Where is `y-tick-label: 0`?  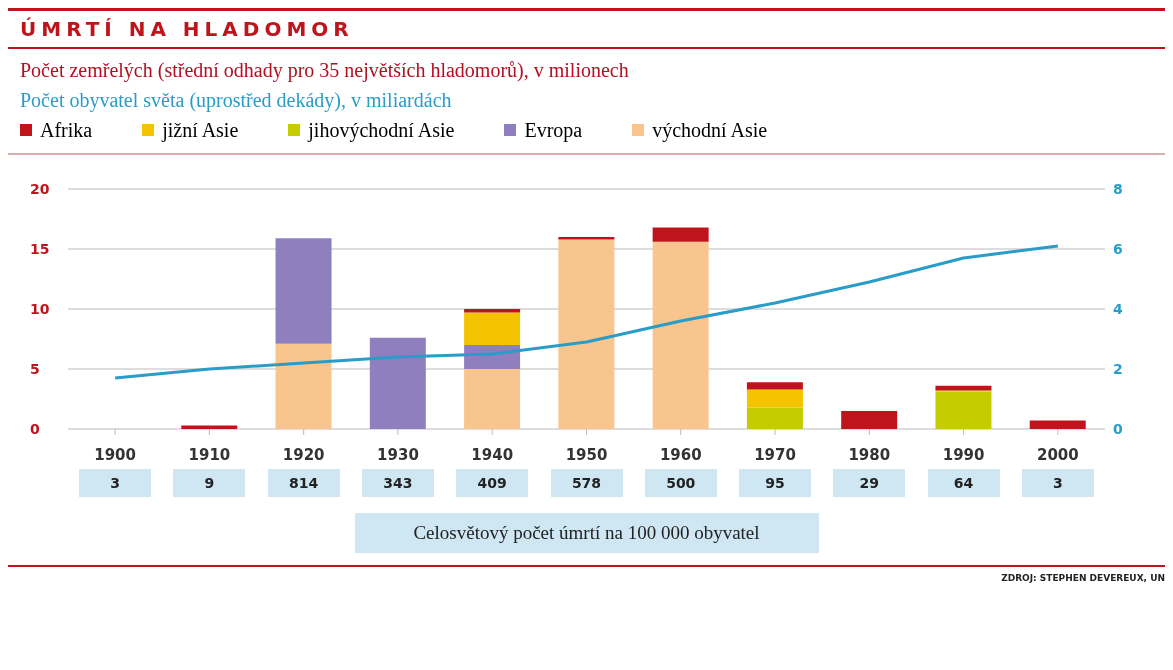
y-tick-label: 0 is located at coordinates (35, 428).